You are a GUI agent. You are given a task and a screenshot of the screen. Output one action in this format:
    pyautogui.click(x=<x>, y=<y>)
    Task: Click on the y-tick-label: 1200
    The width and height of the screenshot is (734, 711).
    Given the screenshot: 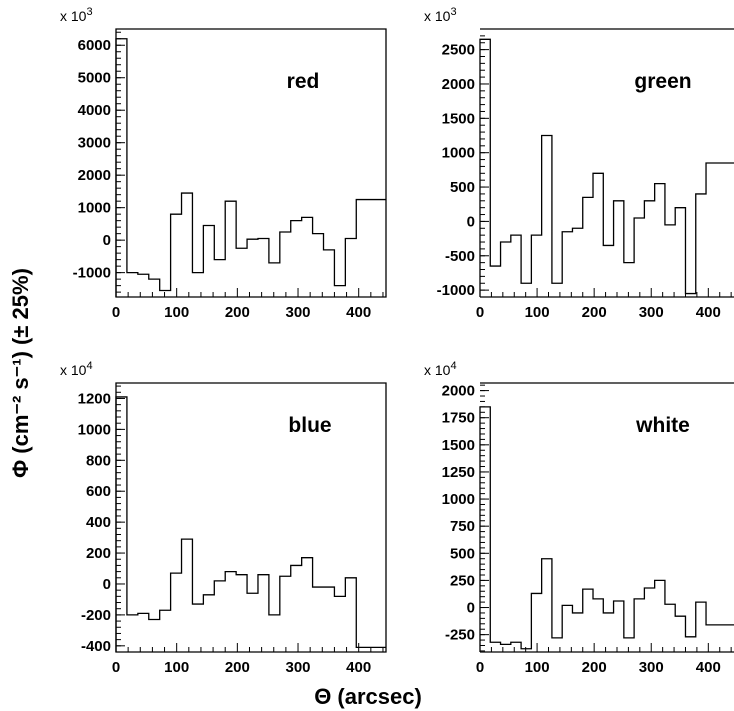 What is the action you would take?
    pyautogui.click(x=94, y=398)
    